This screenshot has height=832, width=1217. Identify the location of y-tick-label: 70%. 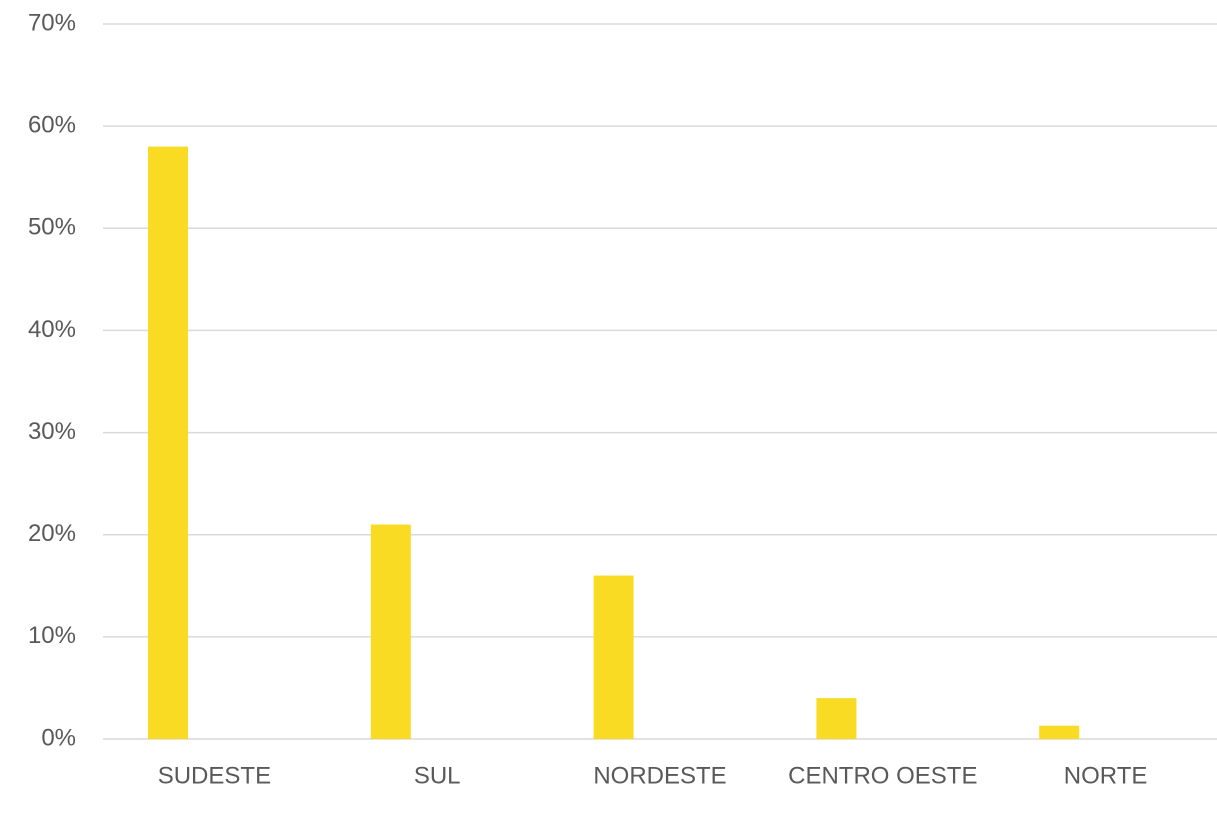
(52, 22).